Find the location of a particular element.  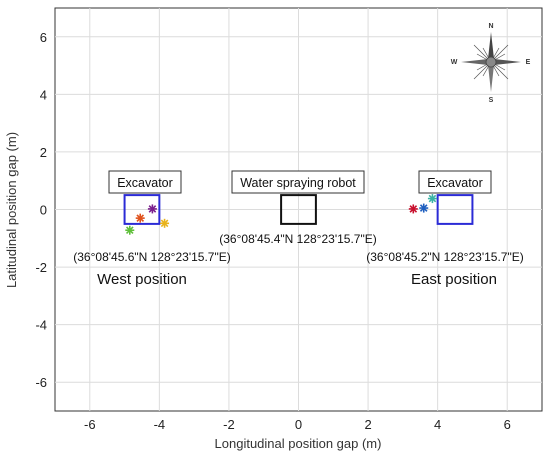

y-tick-labels: -6 -4 -2 0 2 4 6 is located at coordinates (41, 210).